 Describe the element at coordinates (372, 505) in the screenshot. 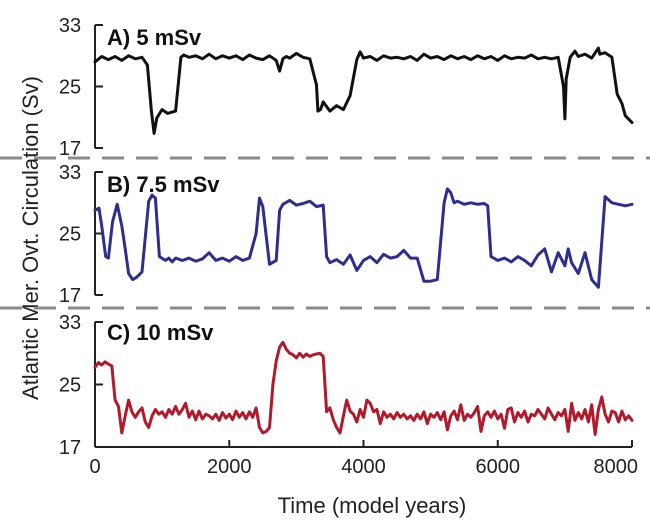

I see `x-axis-title: Time (model years)` at that location.